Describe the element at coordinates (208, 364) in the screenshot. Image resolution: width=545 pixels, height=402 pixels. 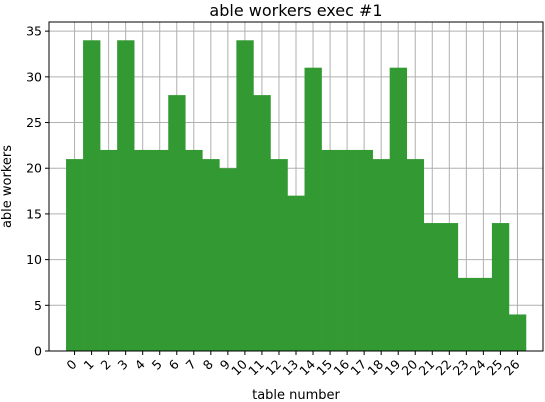
I see `x-tick-label: 8` at that location.